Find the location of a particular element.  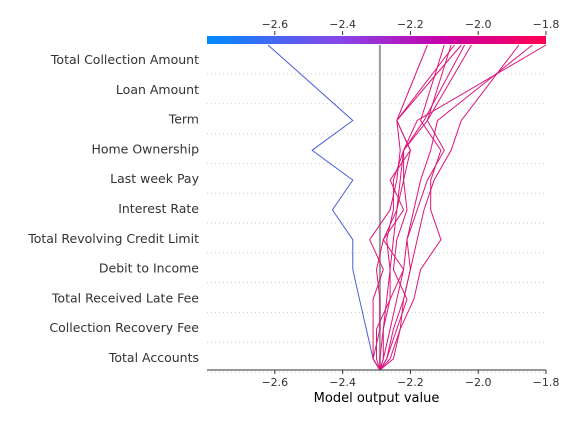

feature-label: Debit to Income is located at coordinates (149, 268).